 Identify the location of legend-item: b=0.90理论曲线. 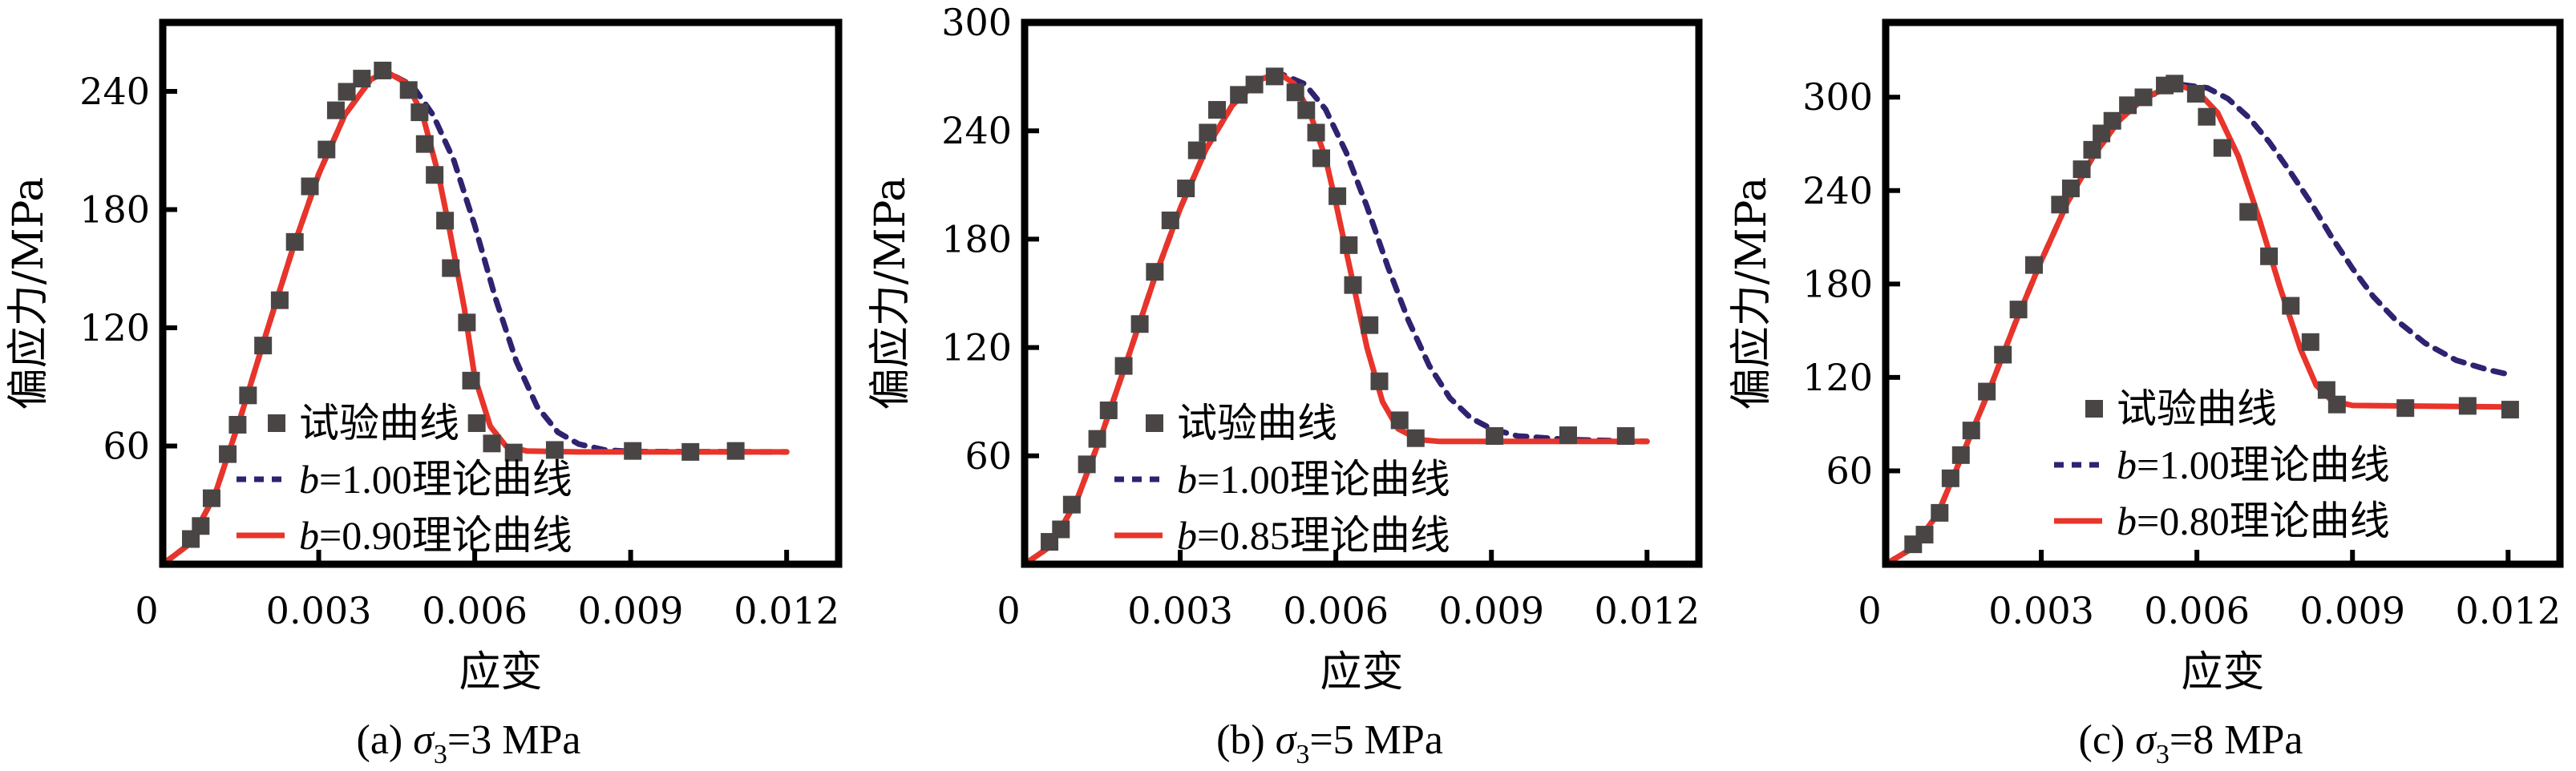
(404, 535).